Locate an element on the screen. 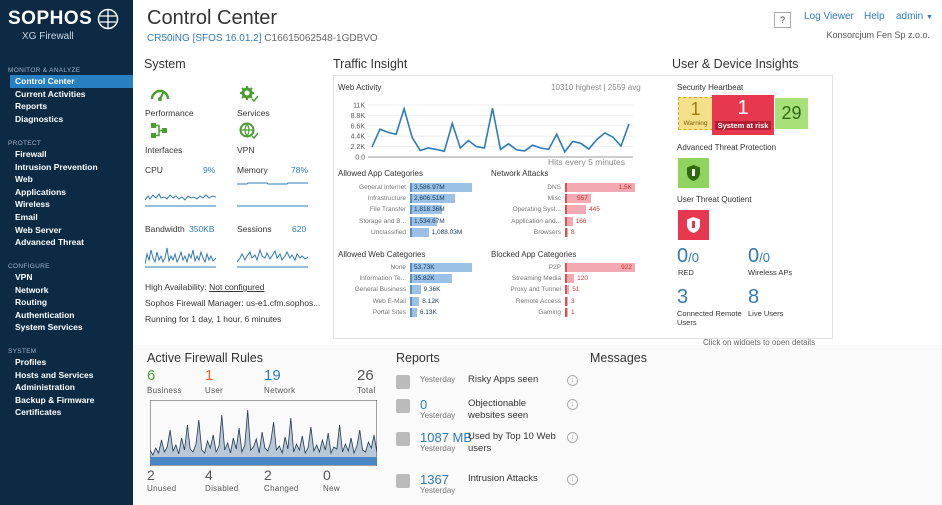 This screenshot has height=505, width=942. rule-count: 1 is located at coordinates (209, 375).